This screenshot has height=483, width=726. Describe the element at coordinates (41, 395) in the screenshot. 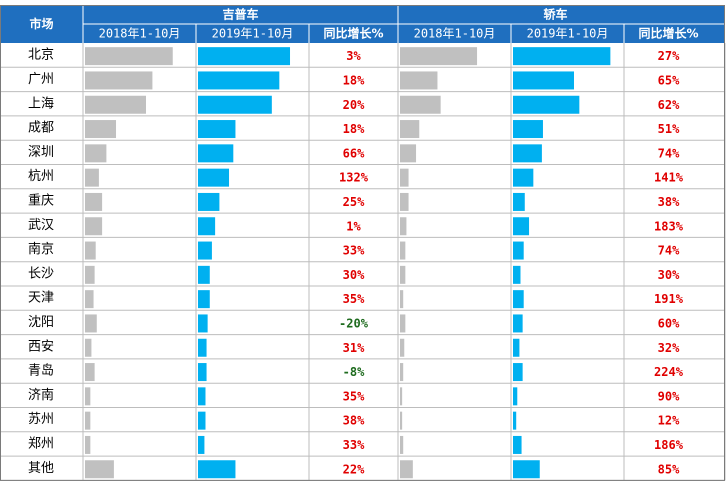

I see `market-label-14: 济南` at that location.